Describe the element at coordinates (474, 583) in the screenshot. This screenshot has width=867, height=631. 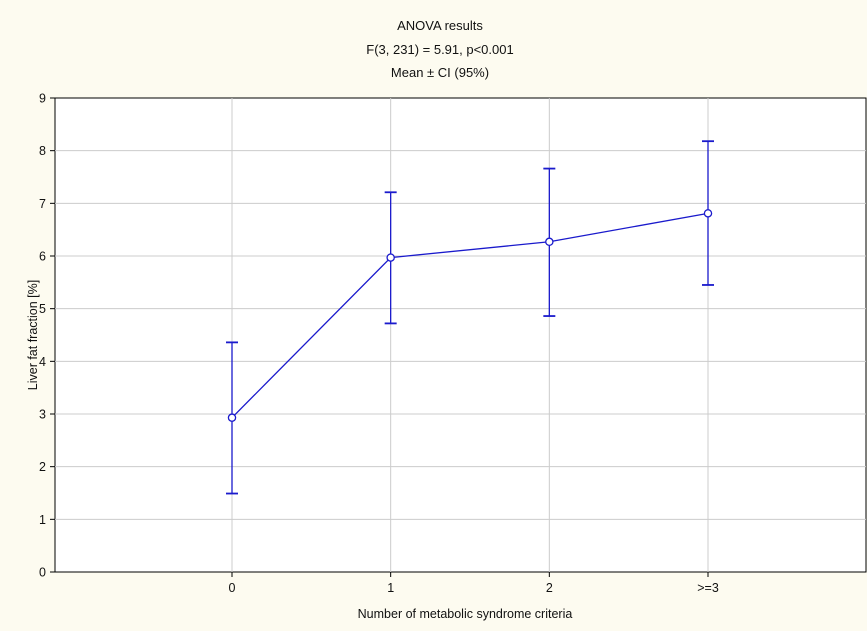
I see `x-ticks: 0 1 2 >=3` at that location.